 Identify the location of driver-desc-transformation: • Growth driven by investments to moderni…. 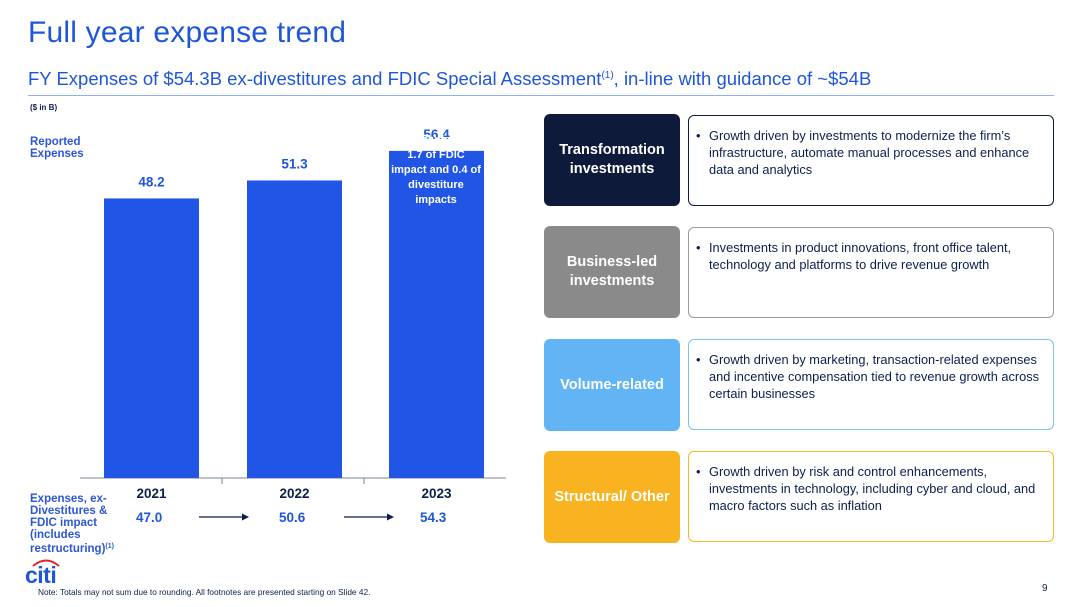
(871, 160).